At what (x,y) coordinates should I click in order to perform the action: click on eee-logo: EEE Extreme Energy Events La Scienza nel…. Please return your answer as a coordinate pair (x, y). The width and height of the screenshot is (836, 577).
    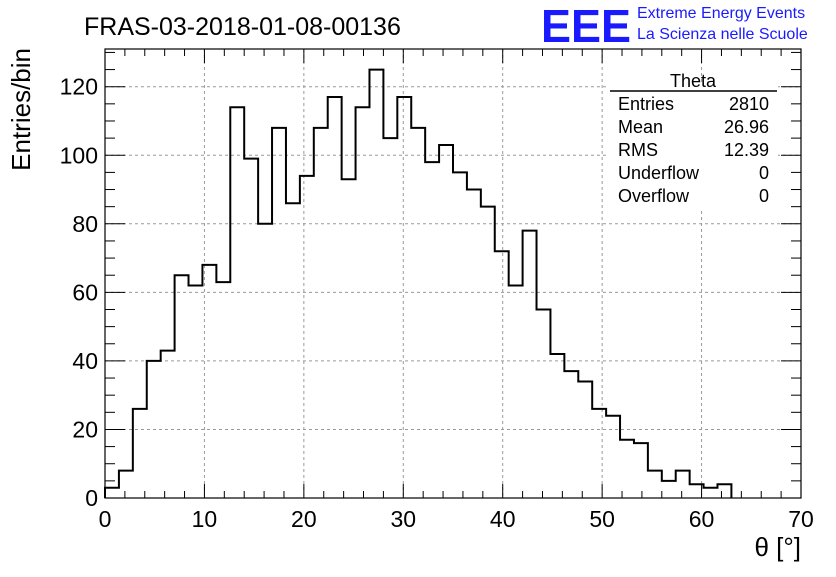
    Looking at the image, I should click on (674, 26).